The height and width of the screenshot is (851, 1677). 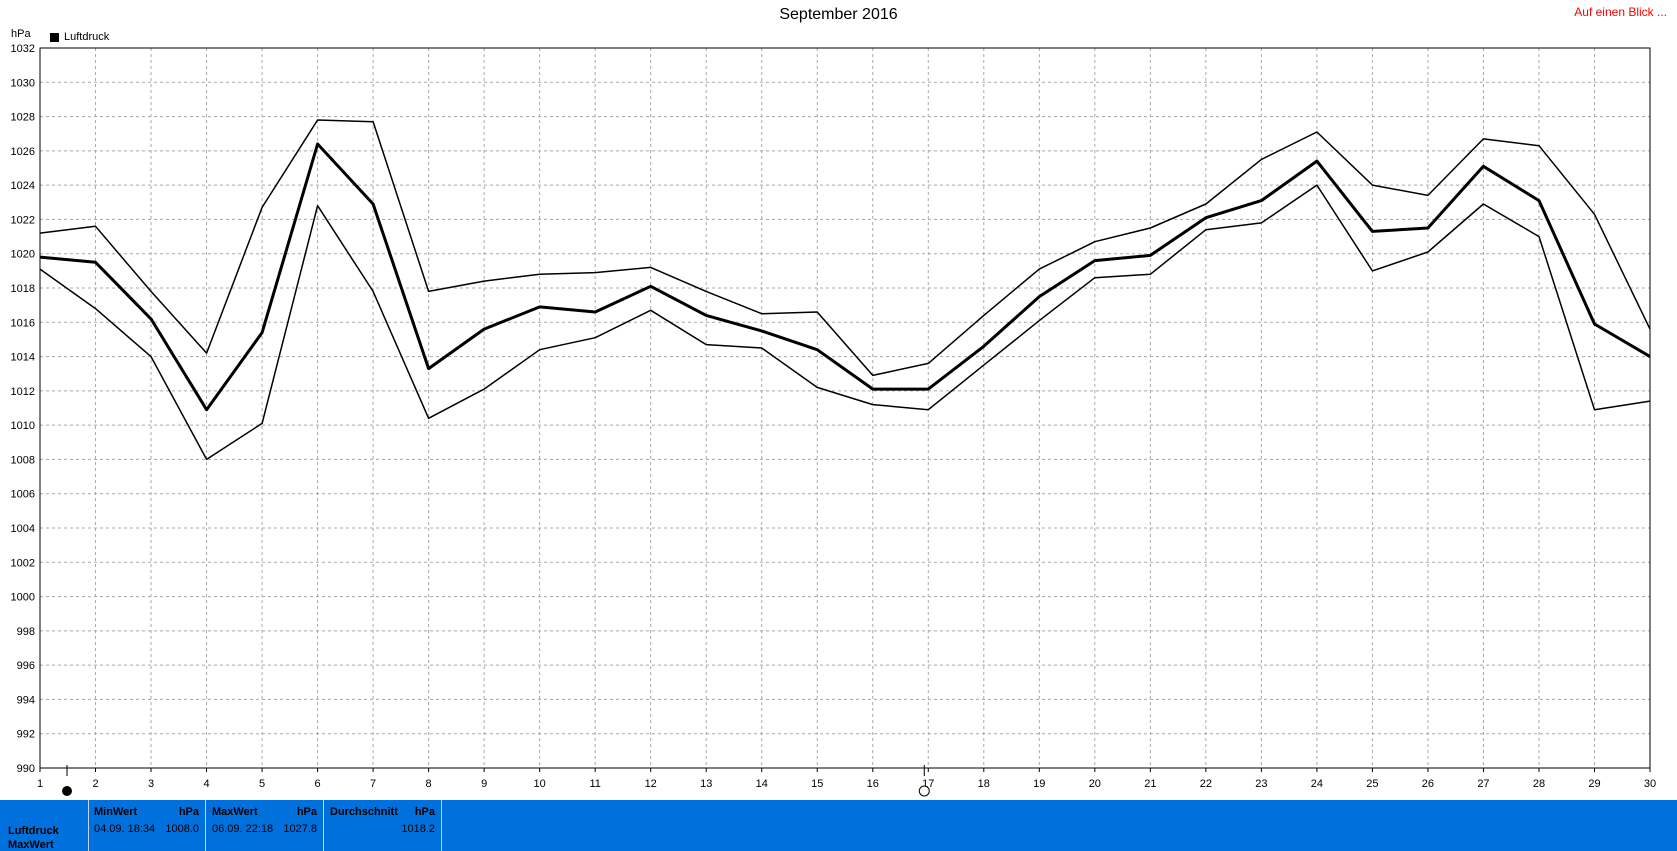 I want to click on x-tick-label: 16, so click(x=873, y=784).